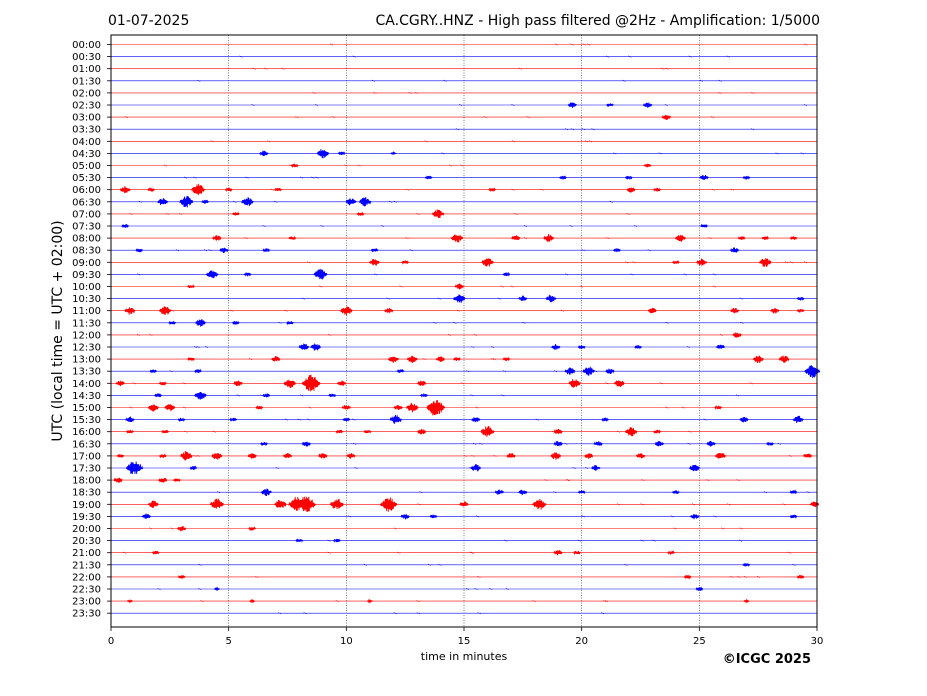 This screenshot has width=927, height=696. Describe the element at coordinates (86, 263) in the screenshot. I see `row-label-18: 09:00` at that location.